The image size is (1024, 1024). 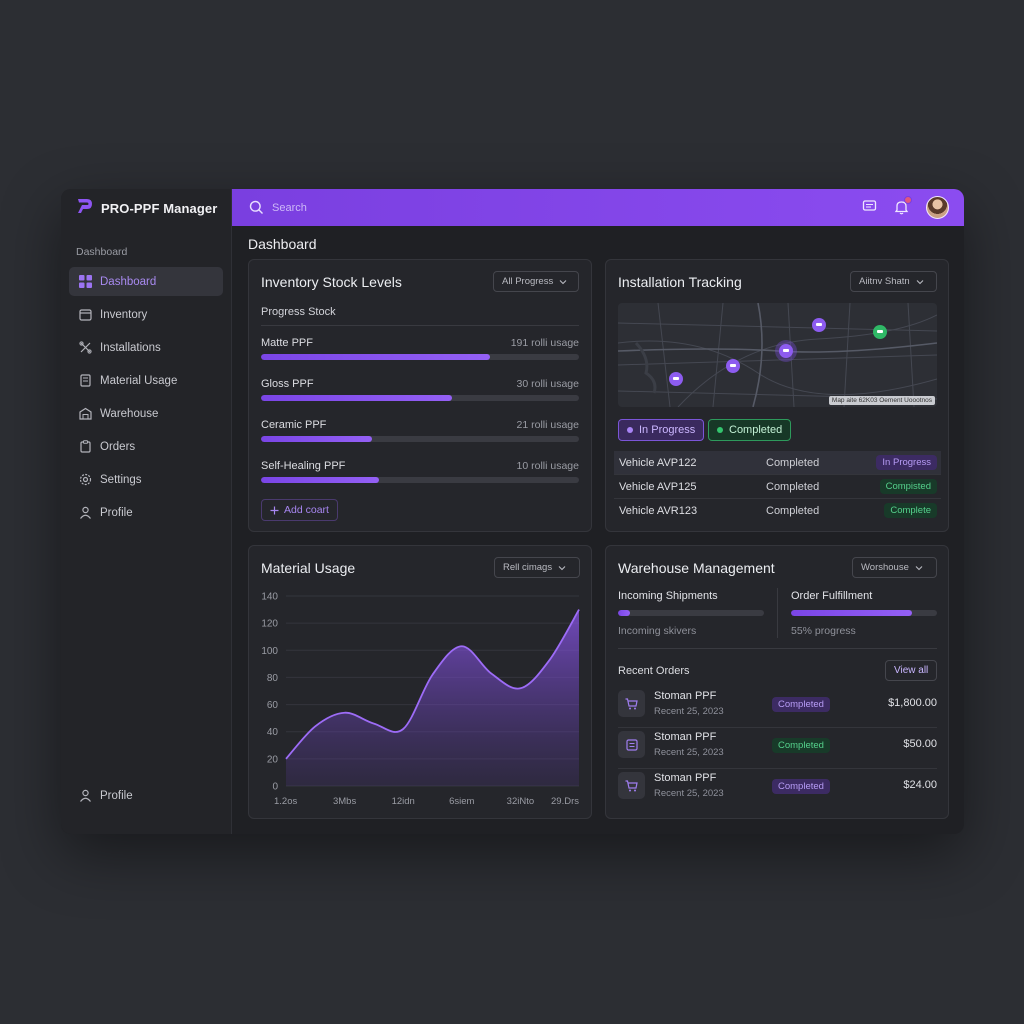 What do you see at coordinates (420, 352) in the screenshot?
I see `stock-row: Matte PPF 191 rolli usage` at bounding box center [420, 352].